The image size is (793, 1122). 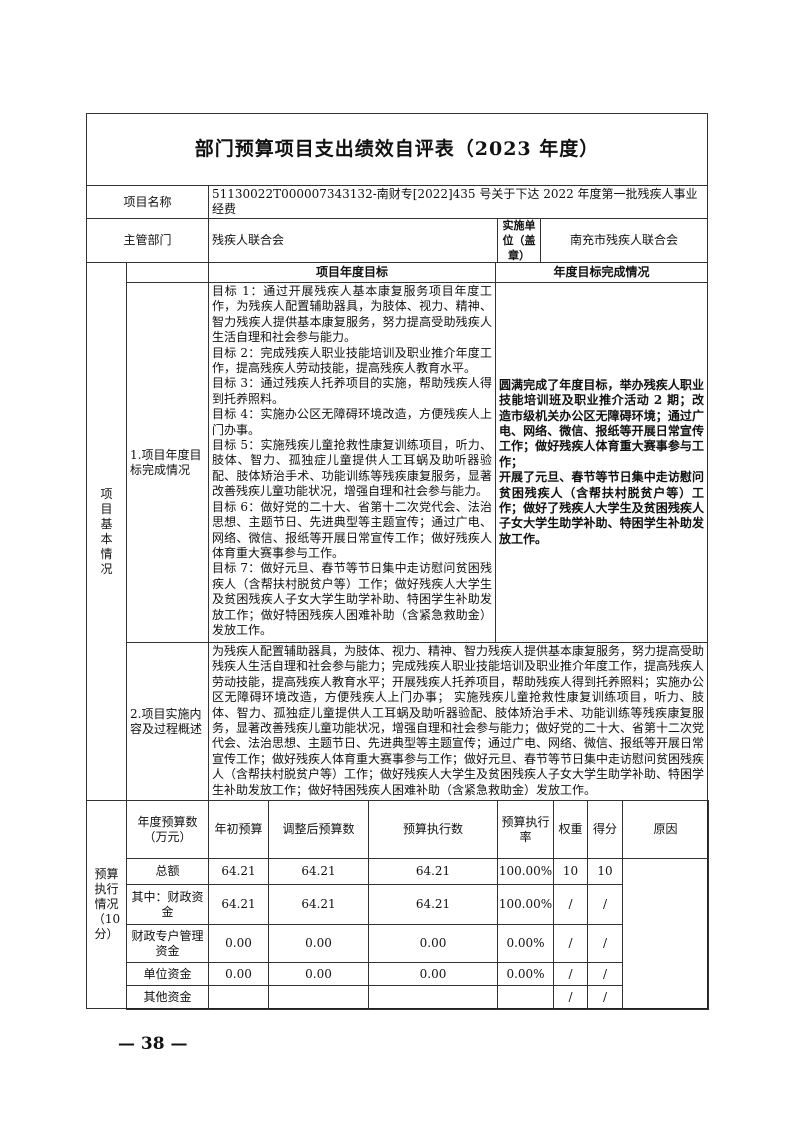 I want to click on budget-cell: 其他资金, so click(x=167, y=997).